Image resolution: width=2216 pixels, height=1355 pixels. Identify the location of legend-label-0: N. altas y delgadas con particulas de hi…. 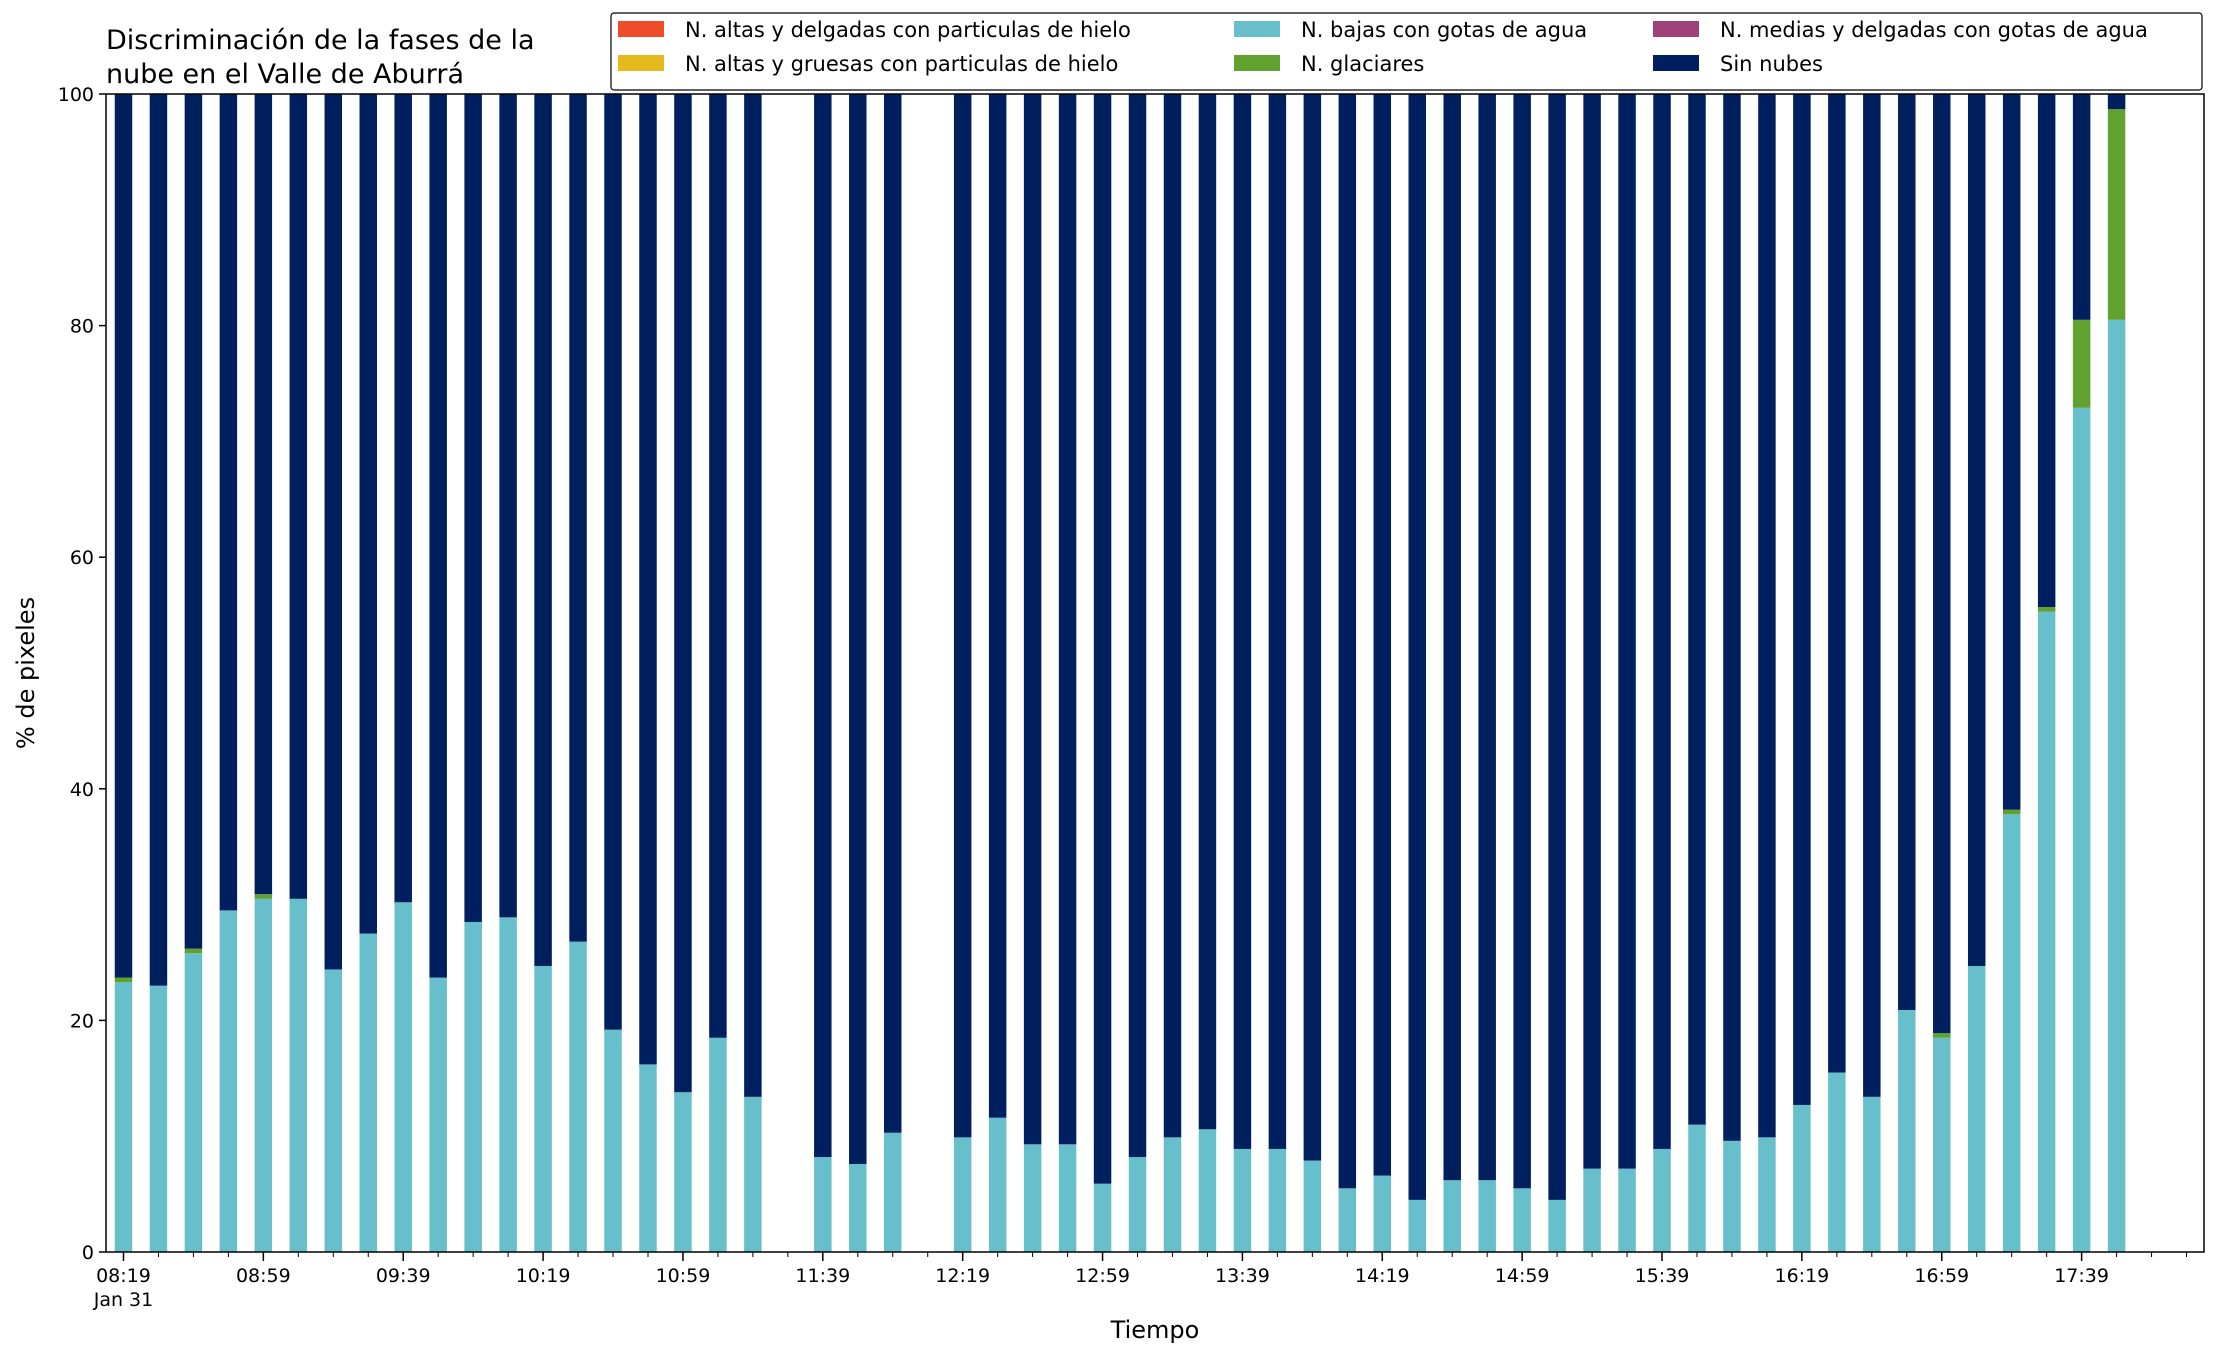
(908, 30).